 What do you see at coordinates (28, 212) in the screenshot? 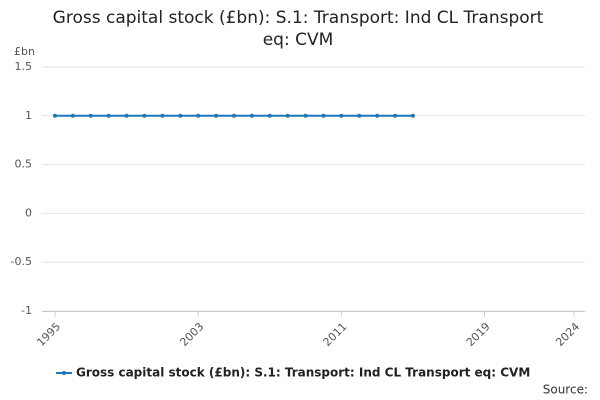
I see `y-tick-label: 0` at bounding box center [28, 212].